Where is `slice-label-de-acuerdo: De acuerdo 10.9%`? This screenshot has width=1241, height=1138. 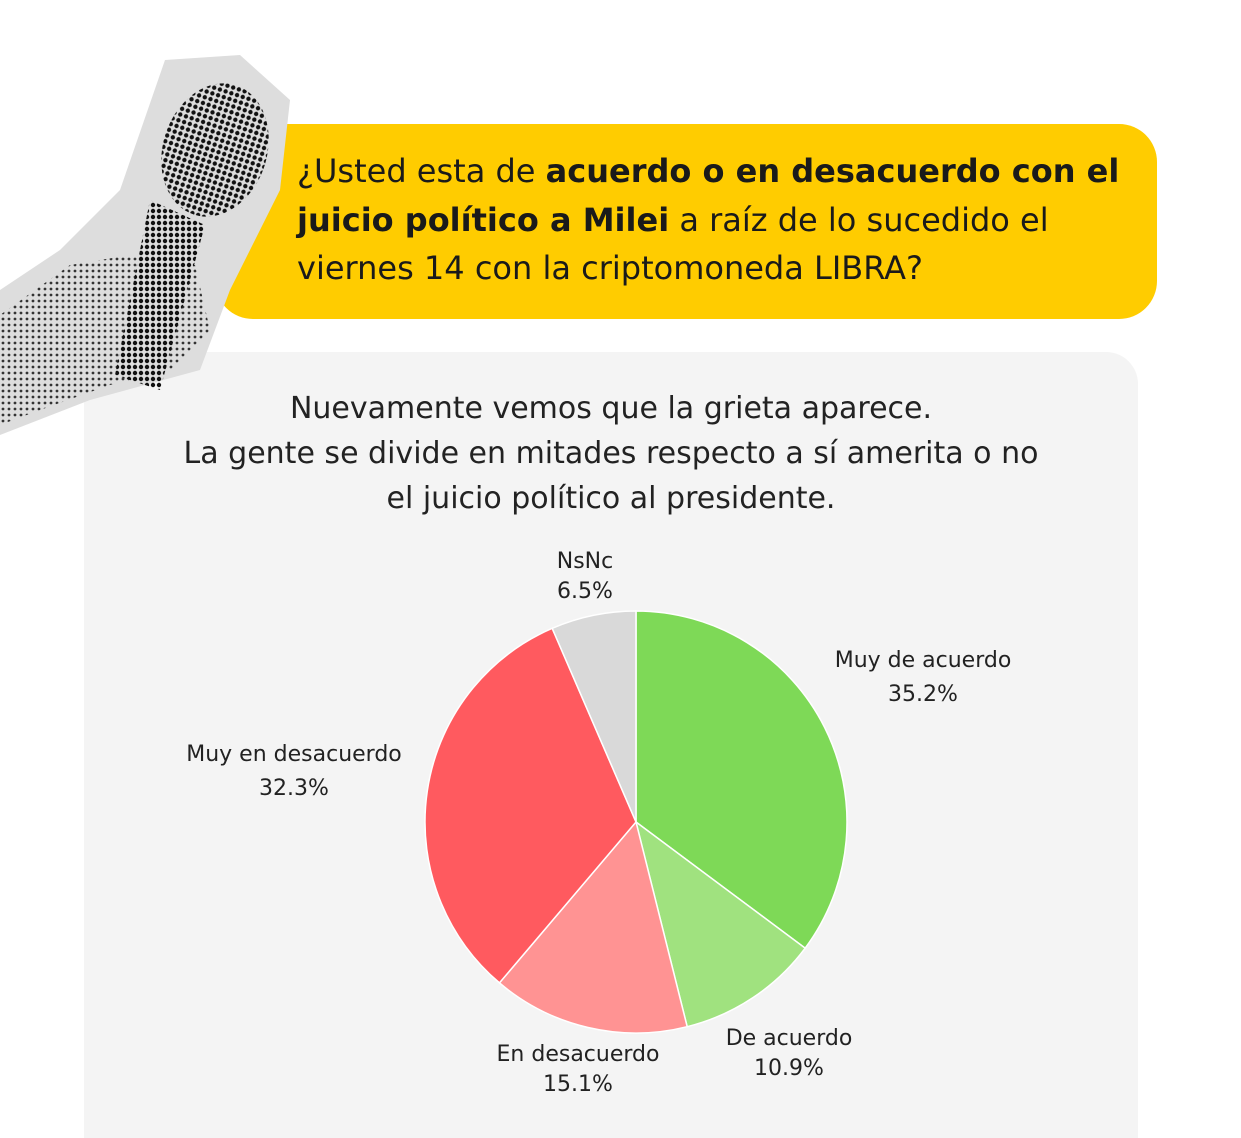
slice-label-de-acuerdo: De acuerdo 10.9% is located at coordinates (789, 1054).